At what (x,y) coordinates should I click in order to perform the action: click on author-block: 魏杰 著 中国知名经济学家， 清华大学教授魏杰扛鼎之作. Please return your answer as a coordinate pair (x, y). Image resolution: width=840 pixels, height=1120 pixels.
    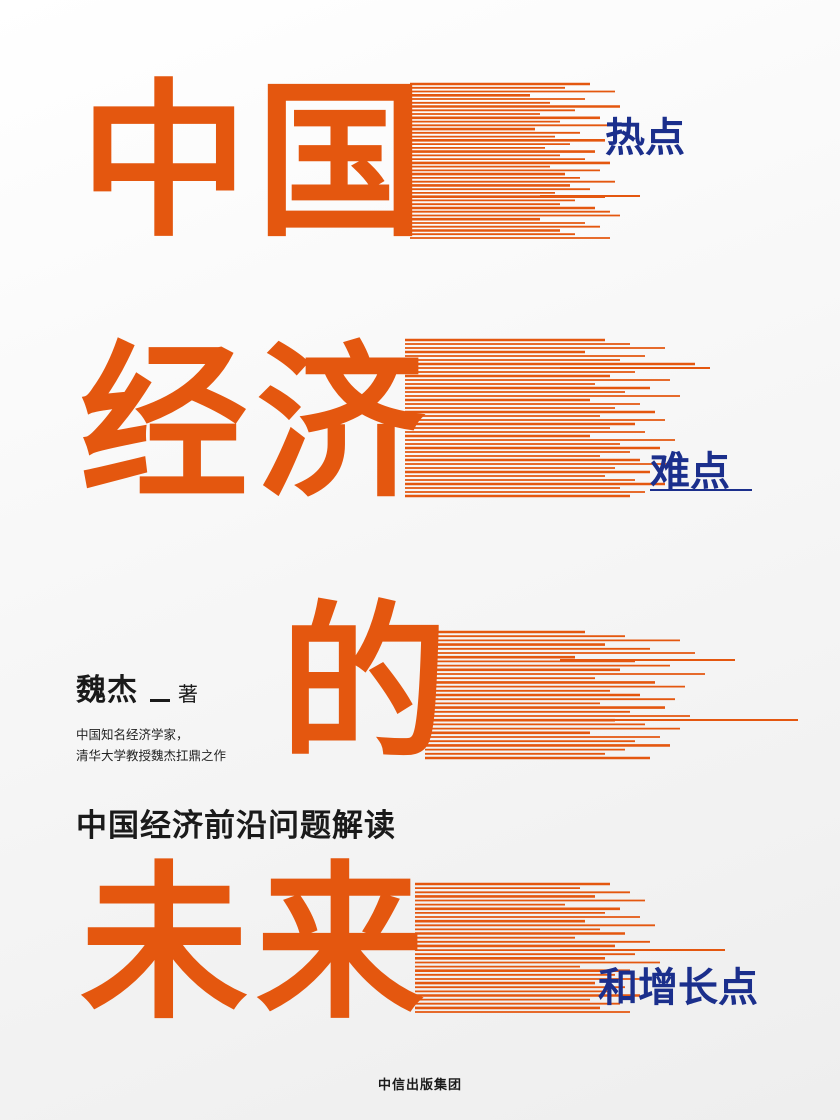
    Looking at the image, I should click on (151, 721).